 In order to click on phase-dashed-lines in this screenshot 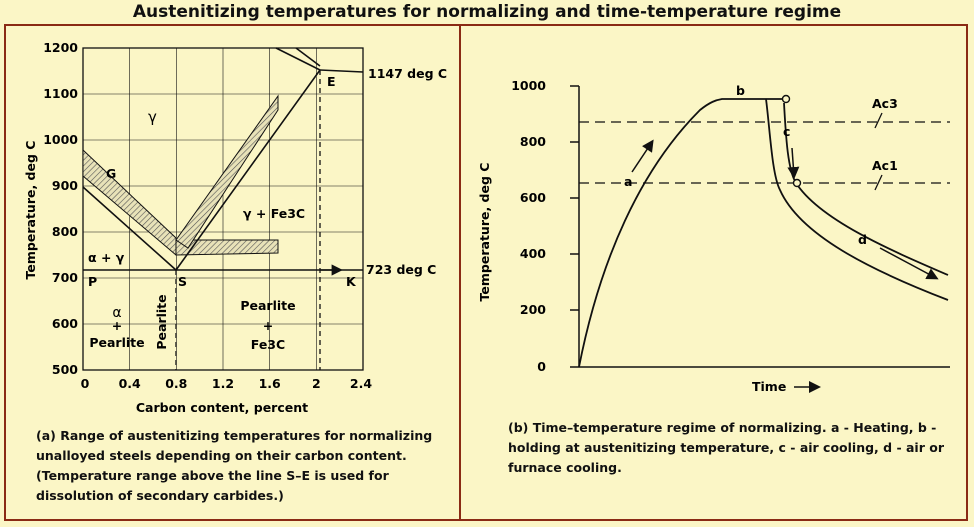, I will do `click(248, 220)`.